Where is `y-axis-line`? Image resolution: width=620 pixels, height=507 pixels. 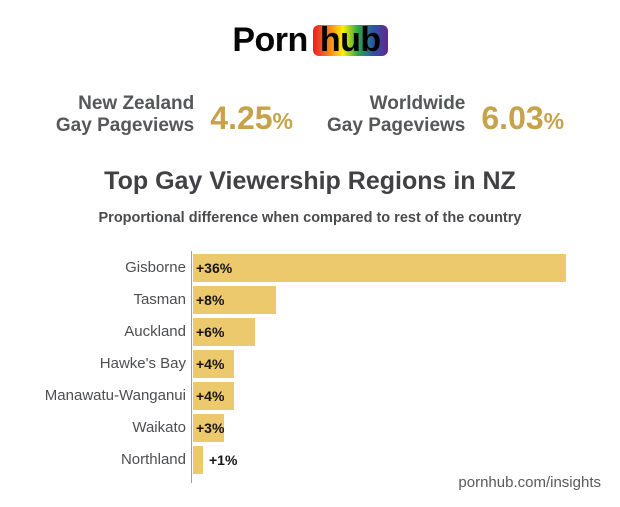 y-axis-line is located at coordinates (191, 367).